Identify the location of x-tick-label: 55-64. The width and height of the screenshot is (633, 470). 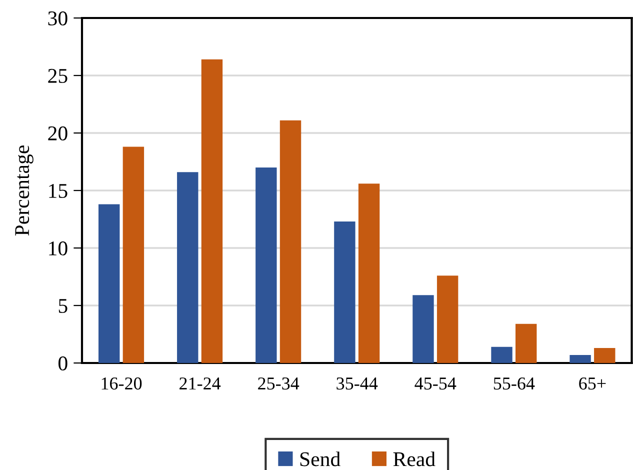
(514, 383).